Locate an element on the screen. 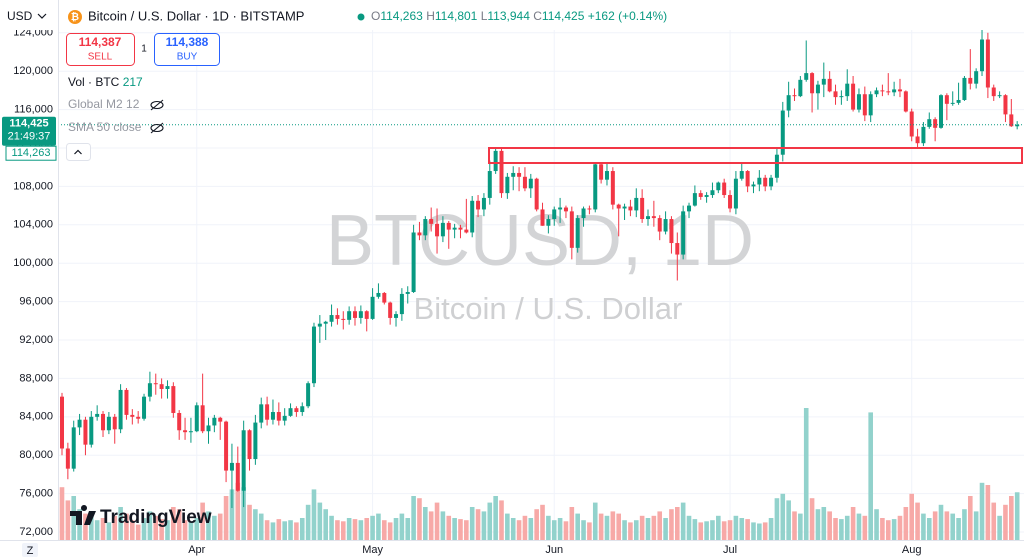 Image resolution: width=1024 pixels, height=558 pixels. m2-indicator: Global M2 12 is located at coordinates (104, 104).